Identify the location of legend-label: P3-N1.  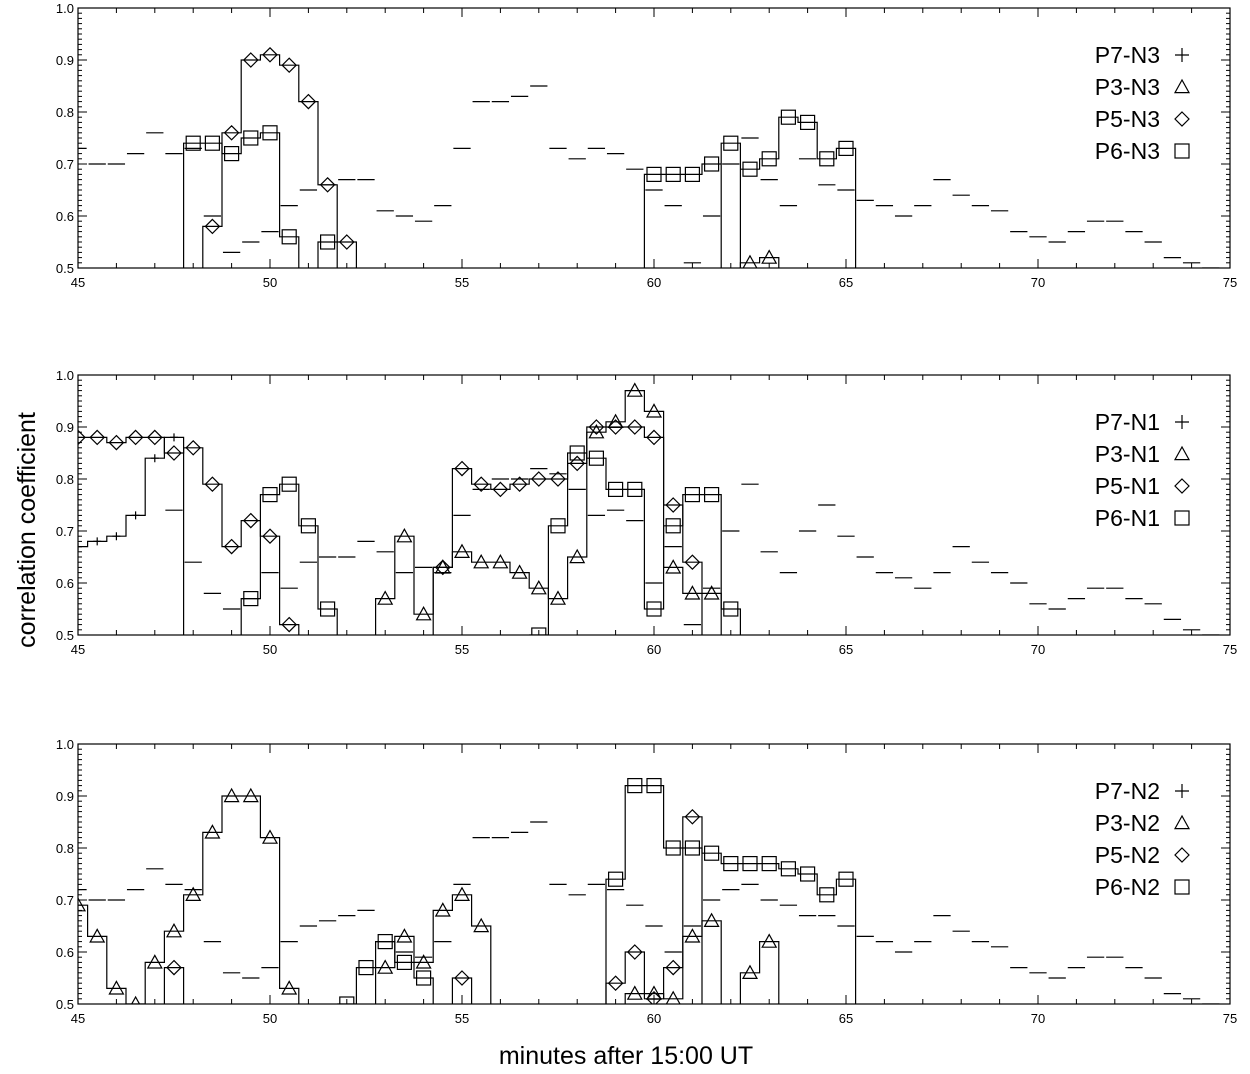
(1127, 454).